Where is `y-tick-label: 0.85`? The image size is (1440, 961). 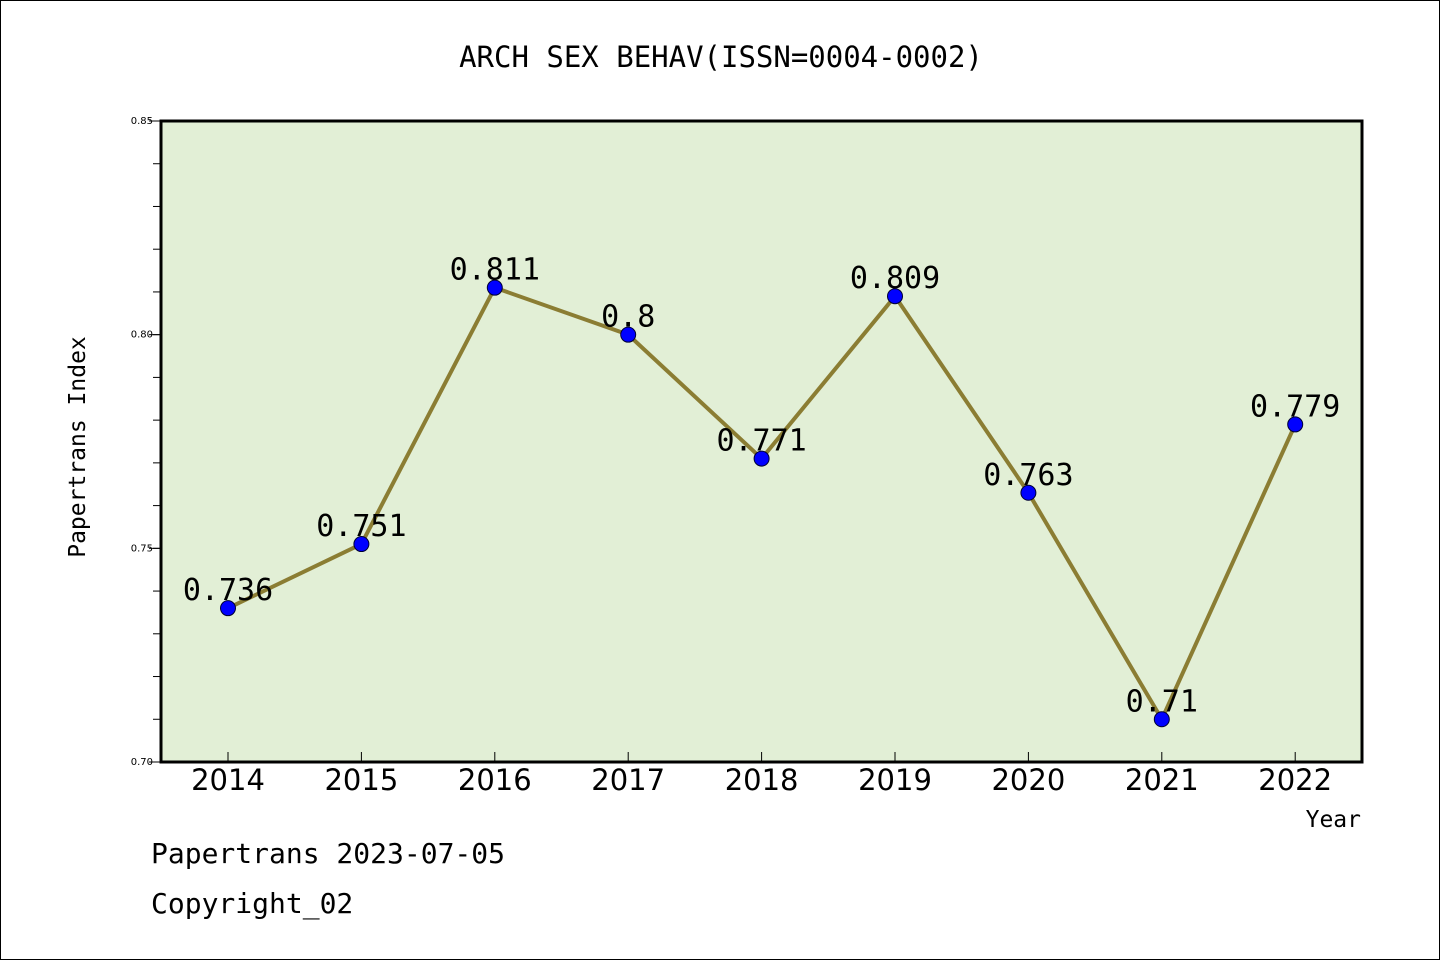 y-tick-label: 0.85 is located at coordinates (142, 121).